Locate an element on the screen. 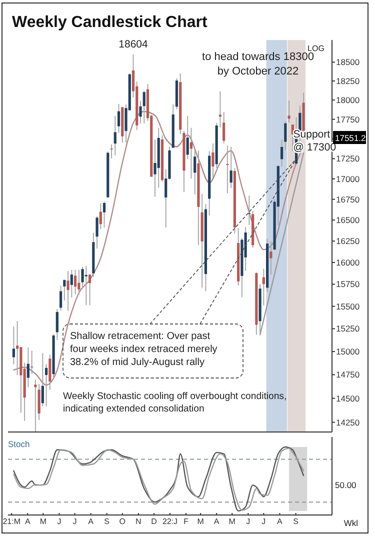  y-tick-label: 17000 is located at coordinates (348, 179).